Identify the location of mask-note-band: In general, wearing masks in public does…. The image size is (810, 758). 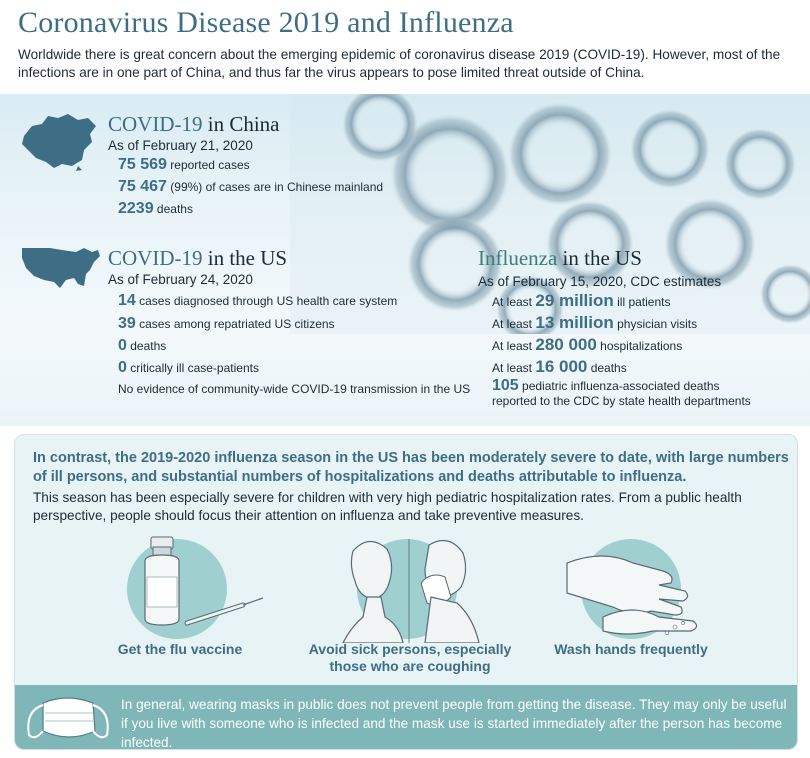
(406, 717).